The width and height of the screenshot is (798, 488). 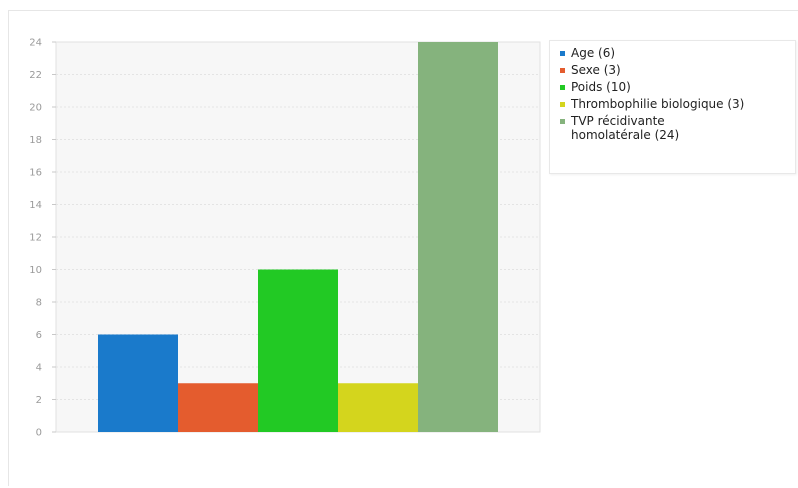 I want to click on legend-item-sexe: Sexe (3), so click(x=674, y=70).